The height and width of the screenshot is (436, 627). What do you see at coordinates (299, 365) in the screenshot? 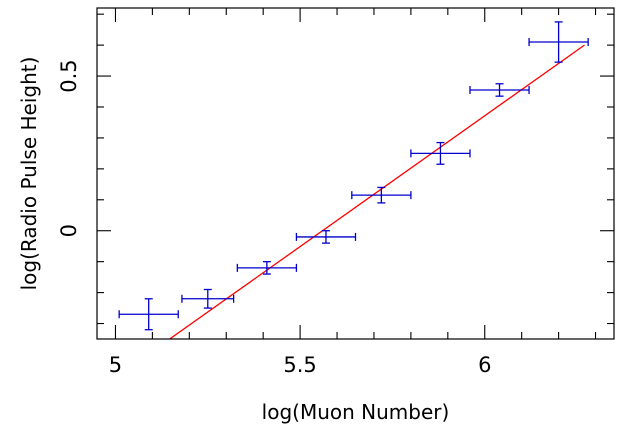
I see `x-tick-label: 5.5` at bounding box center [299, 365].